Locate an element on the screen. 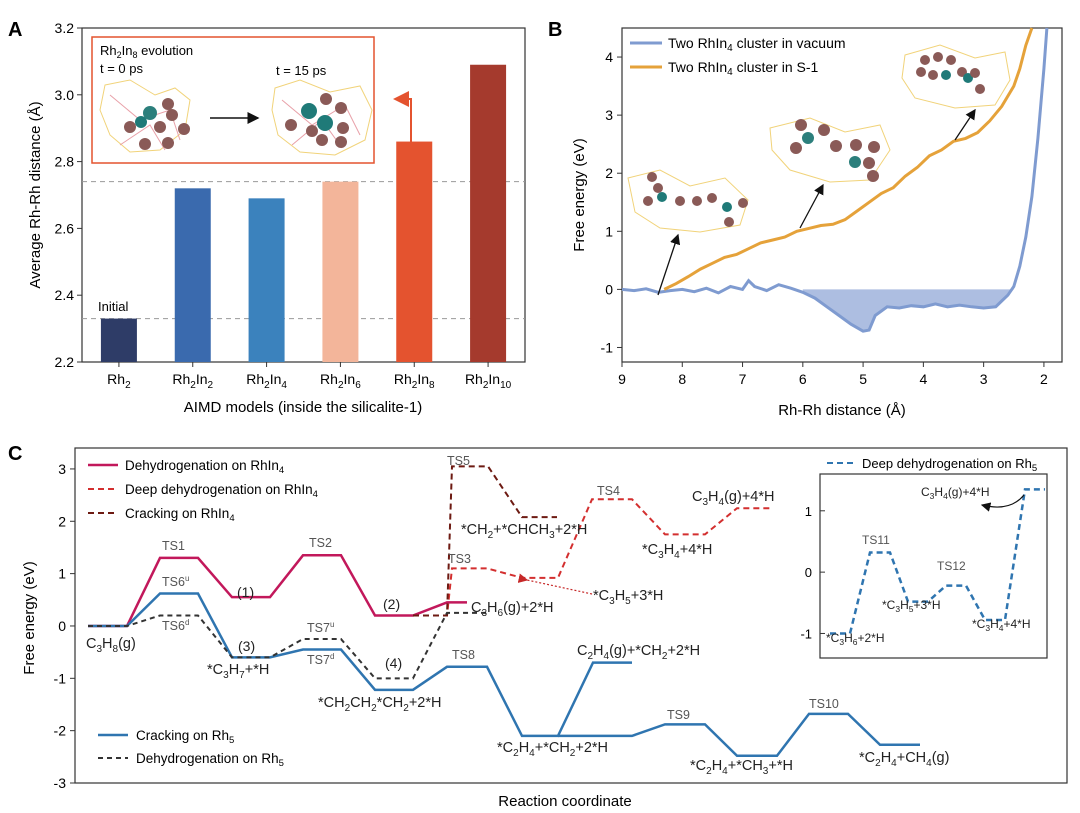  rh2in8-arrow is located at coordinates (402, 116).